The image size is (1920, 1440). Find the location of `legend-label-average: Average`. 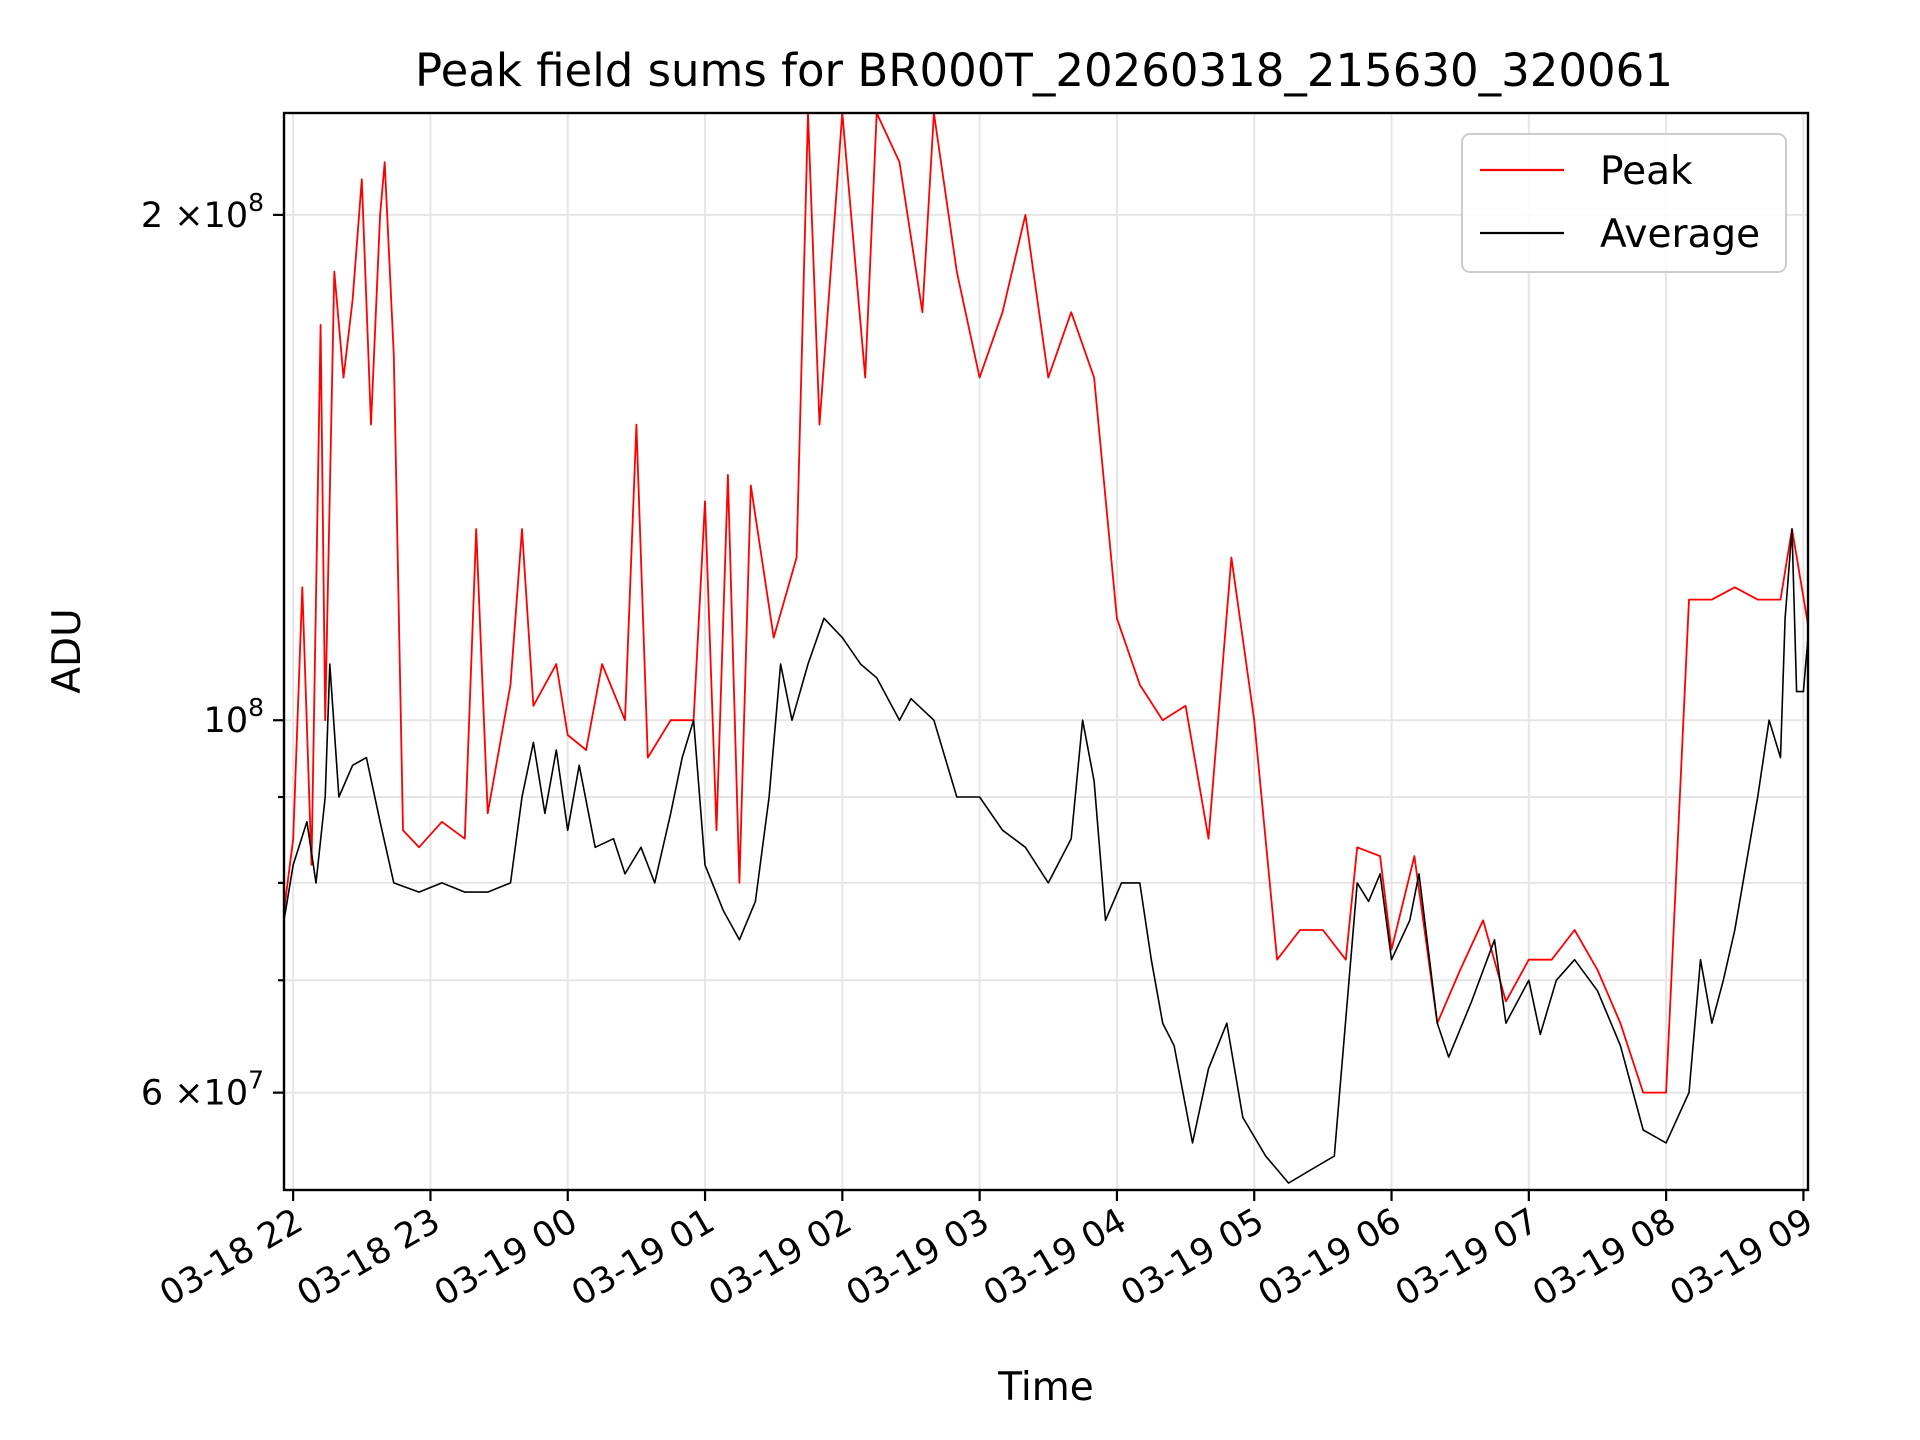

legend-label-average: Average is located at coordinates (1680, 234).